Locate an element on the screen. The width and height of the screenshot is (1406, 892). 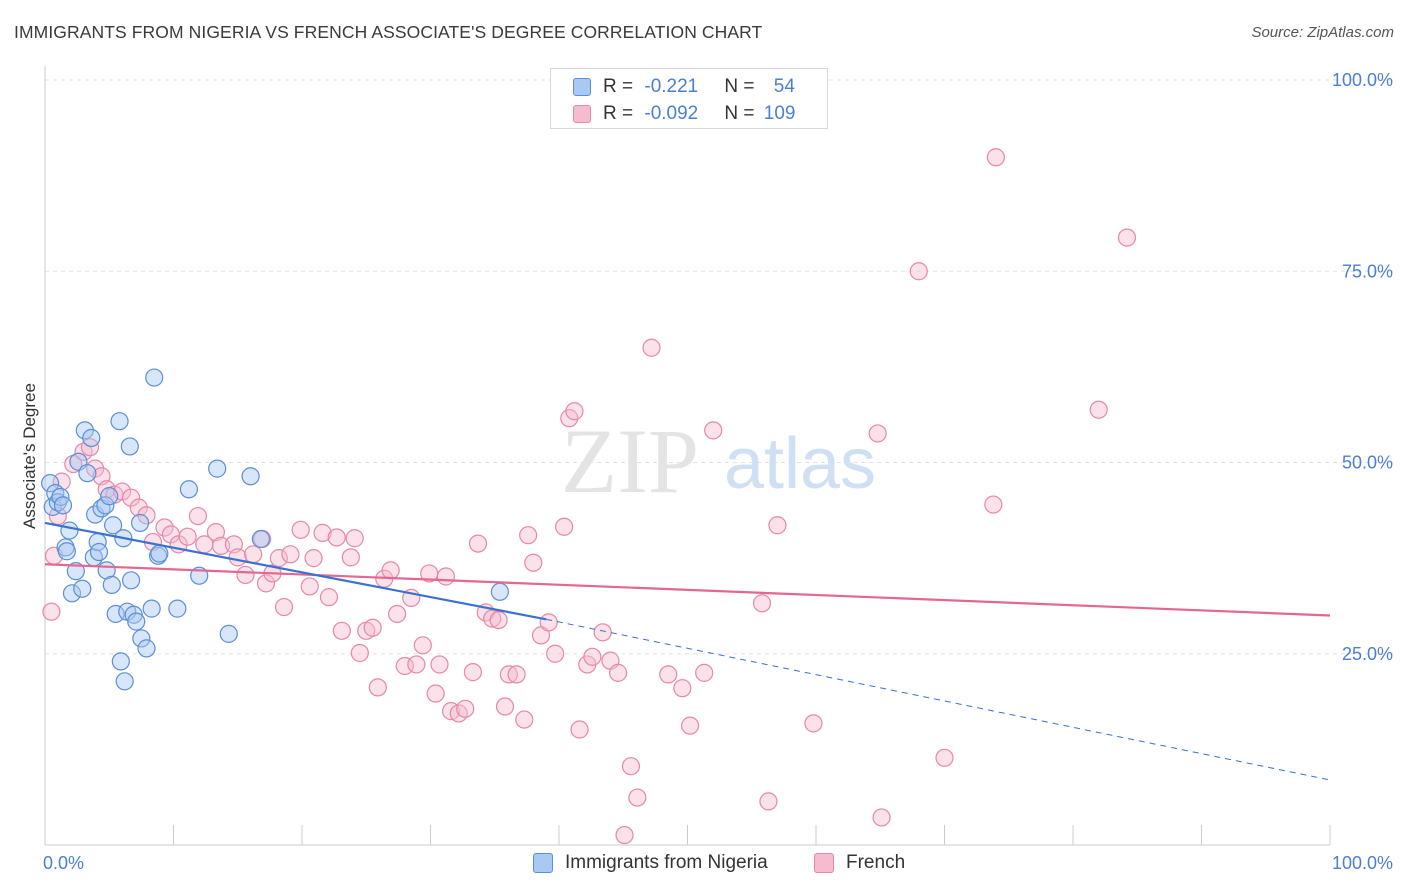
legend-item-french: French is located at coordinates (859, 863).